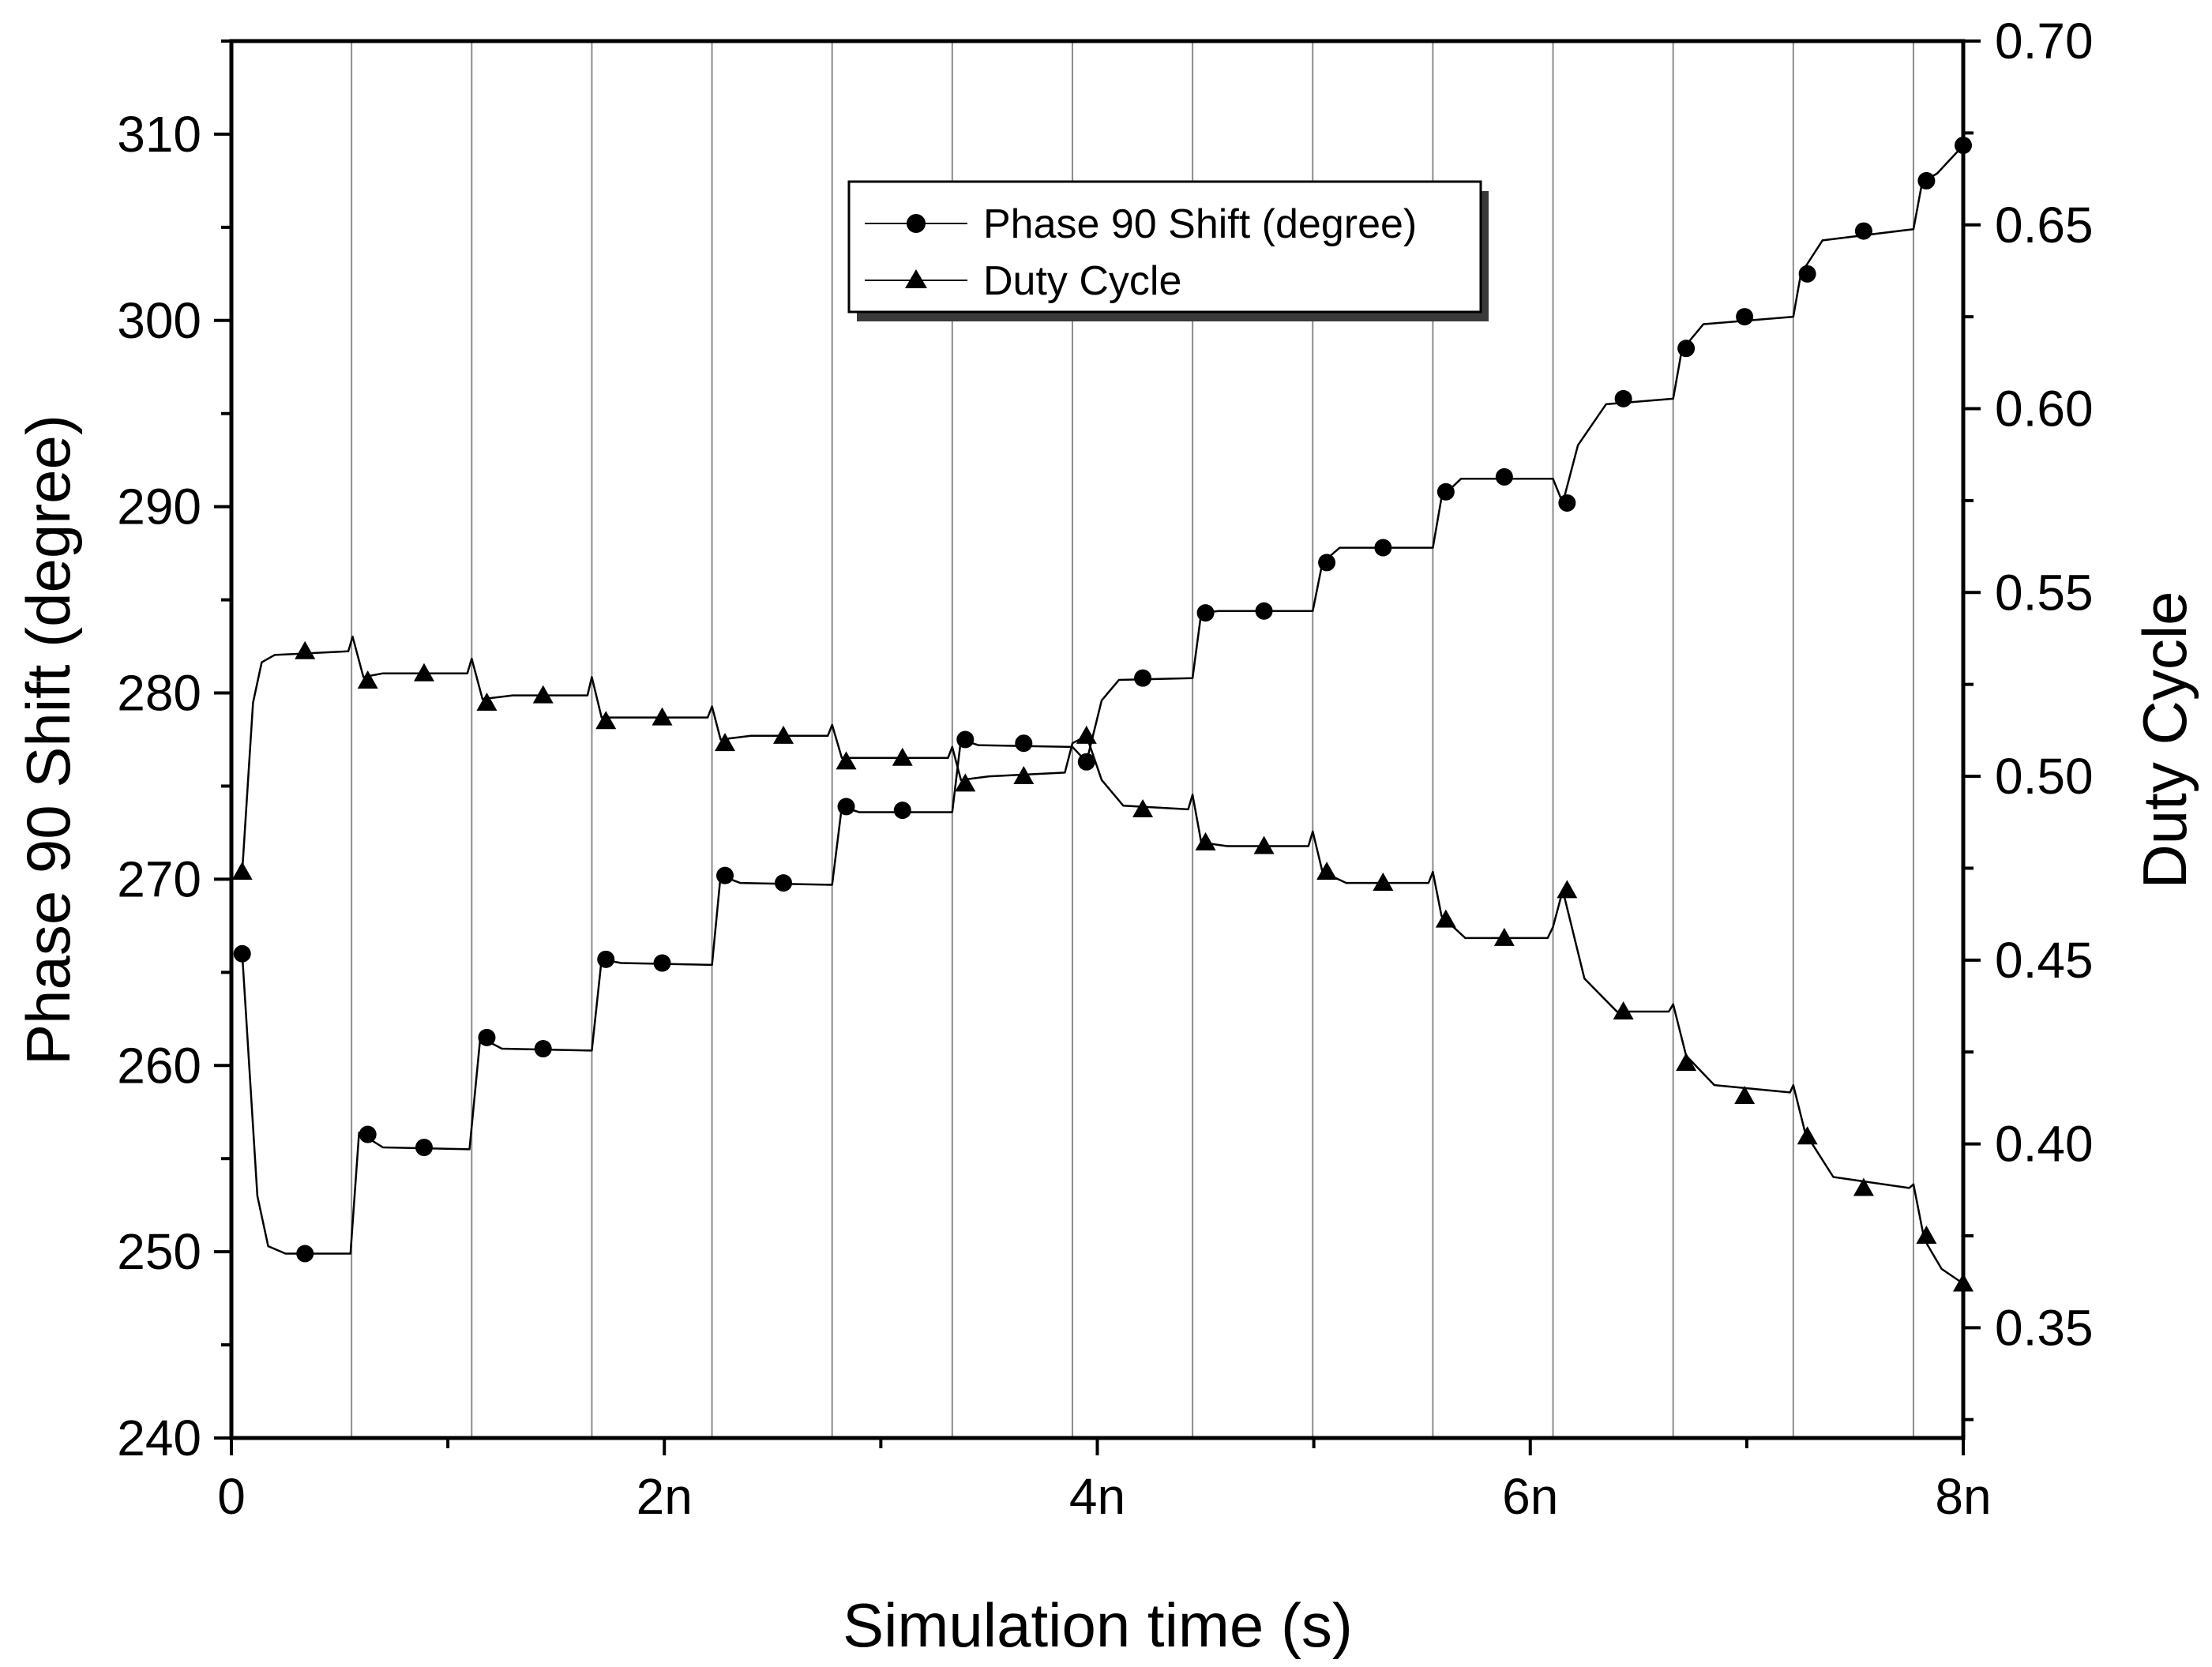 This screenshot has width=2212, height=1667. I want to click on y-left-tick-label-4: 280, so click(159, 693).